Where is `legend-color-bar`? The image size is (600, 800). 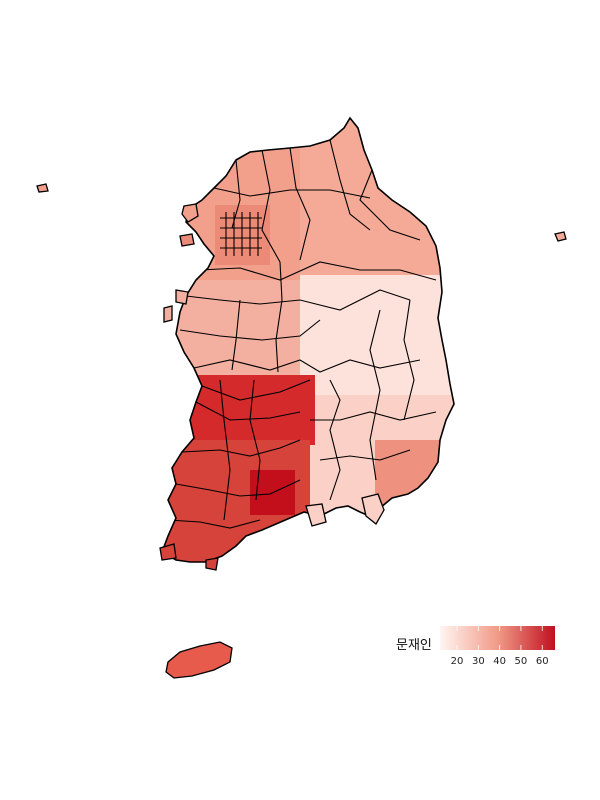
legend-color-bar is located at coordinates (497, 638).